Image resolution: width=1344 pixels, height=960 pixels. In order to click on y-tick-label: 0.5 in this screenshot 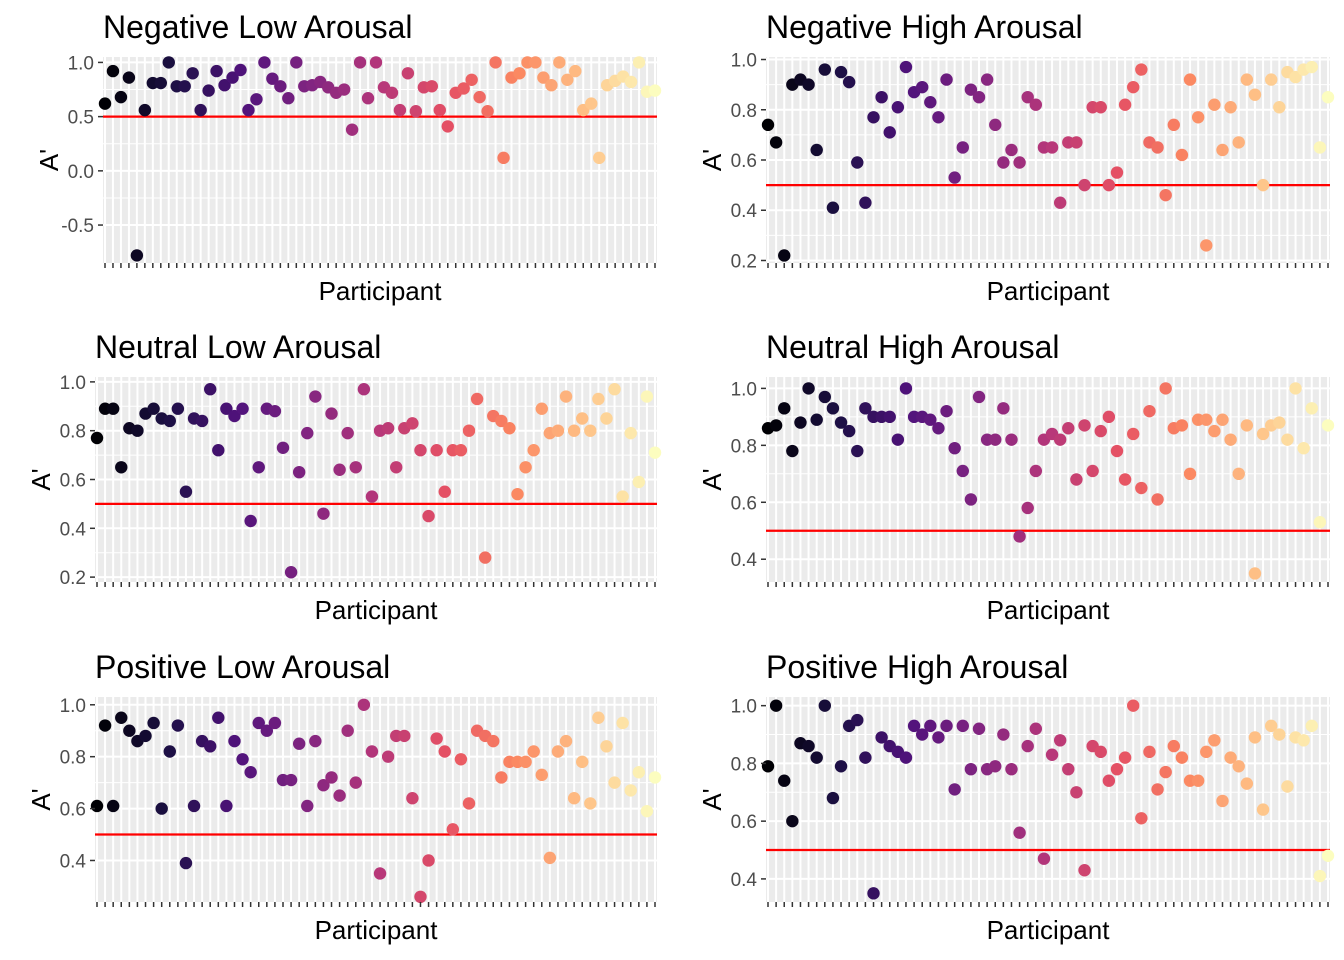, I will do `click(81, 118)`.